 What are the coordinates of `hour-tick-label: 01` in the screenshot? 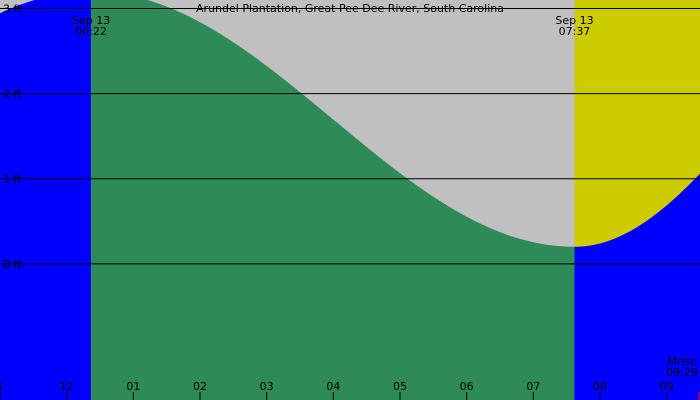 It's located at (133, 386).